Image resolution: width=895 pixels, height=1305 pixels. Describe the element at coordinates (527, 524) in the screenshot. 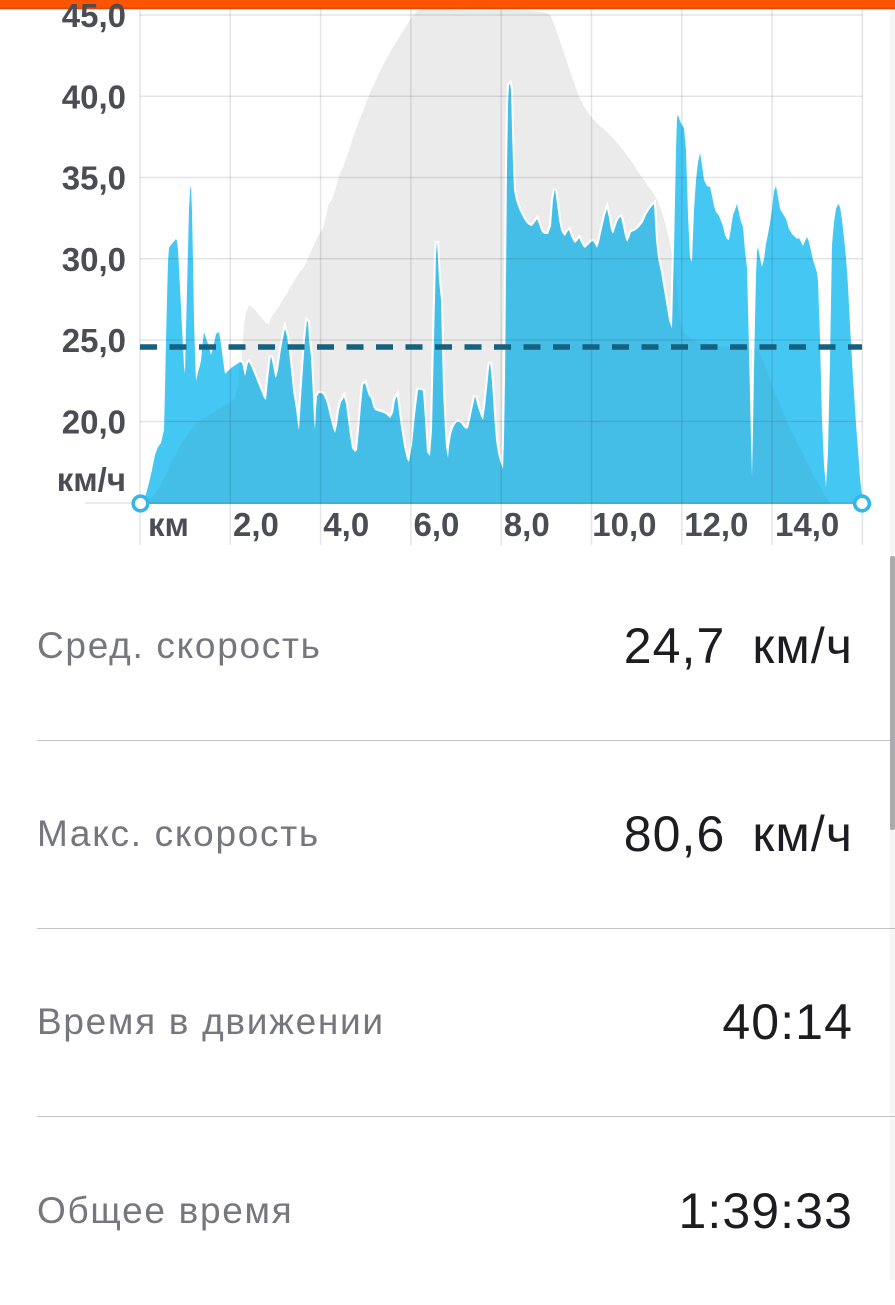

I see `svg-text: 8,0` at that location.